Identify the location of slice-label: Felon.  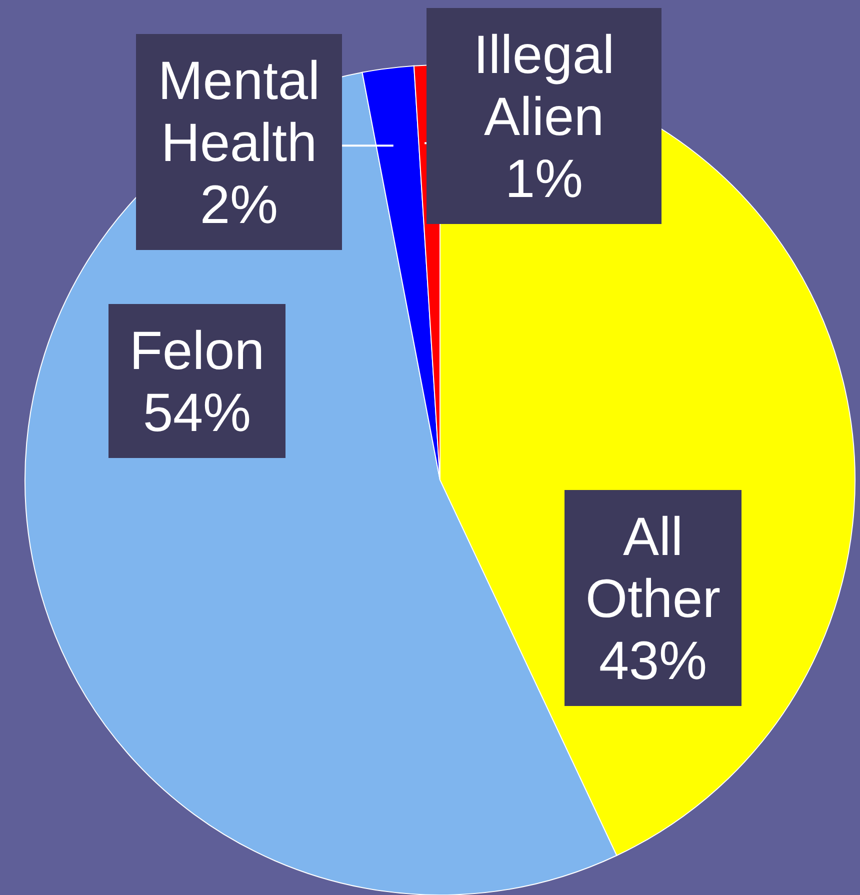
(197, 351).